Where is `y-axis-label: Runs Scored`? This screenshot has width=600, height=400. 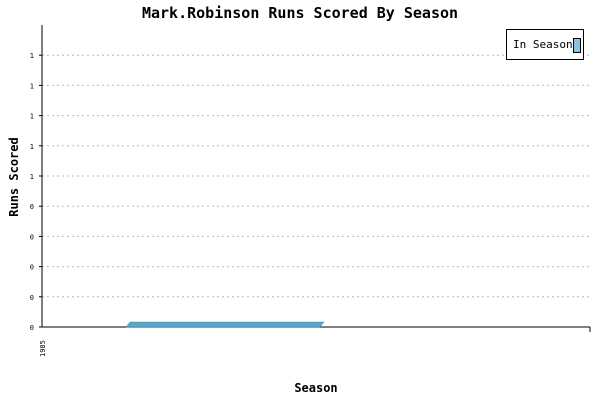 y-axis-label: Runs Scored is located at coordinates (14, 177).